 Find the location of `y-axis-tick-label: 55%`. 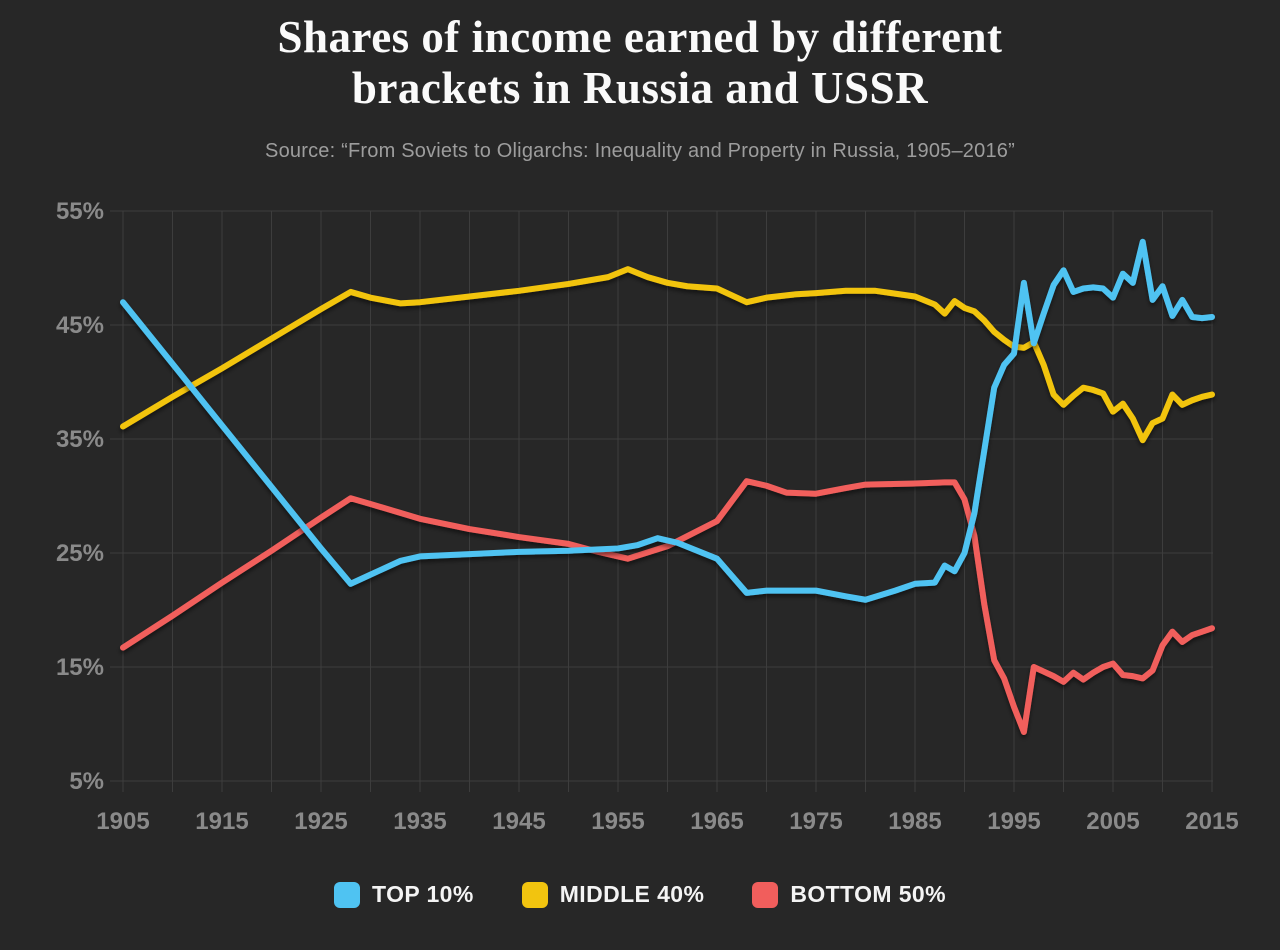

y-axis-tick-label: 55% is located at coordinates (80, 211).